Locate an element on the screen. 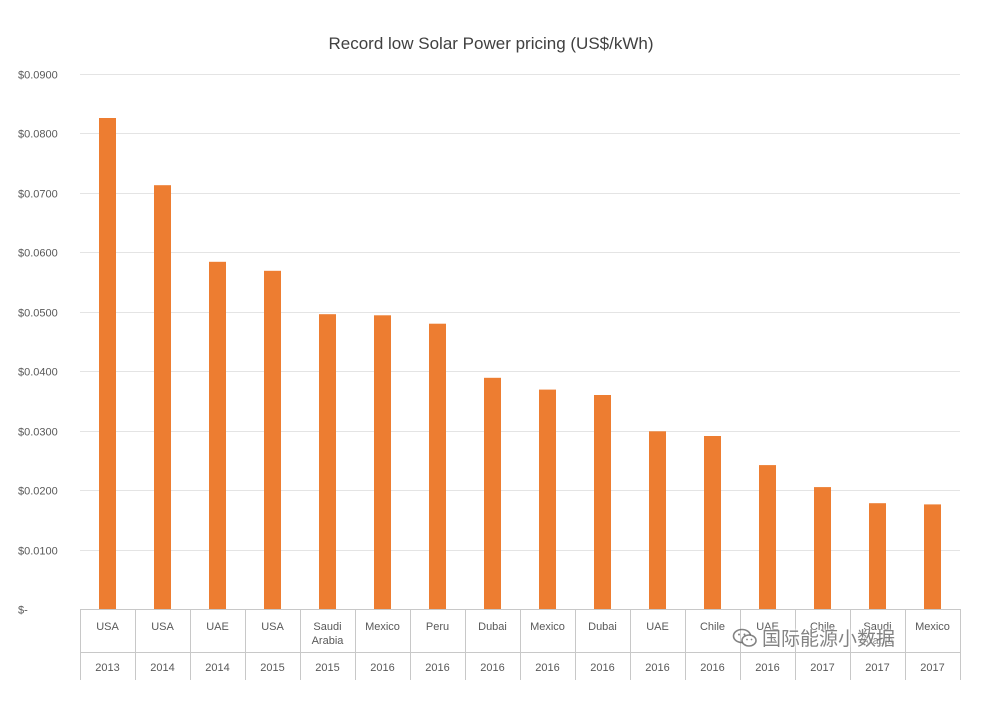 The width and height of the screenshot is (982, 707). y-tick-label: $0.0100 is located at coordinates (38, 552).